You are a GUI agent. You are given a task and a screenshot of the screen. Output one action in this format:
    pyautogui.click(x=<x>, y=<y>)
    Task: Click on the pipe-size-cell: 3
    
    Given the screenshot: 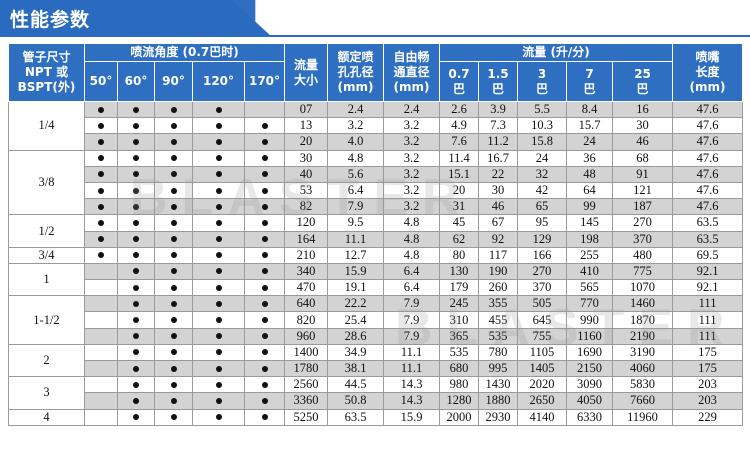 What is the action you would take?
    pyautogui.click(x=46, y=393)
    